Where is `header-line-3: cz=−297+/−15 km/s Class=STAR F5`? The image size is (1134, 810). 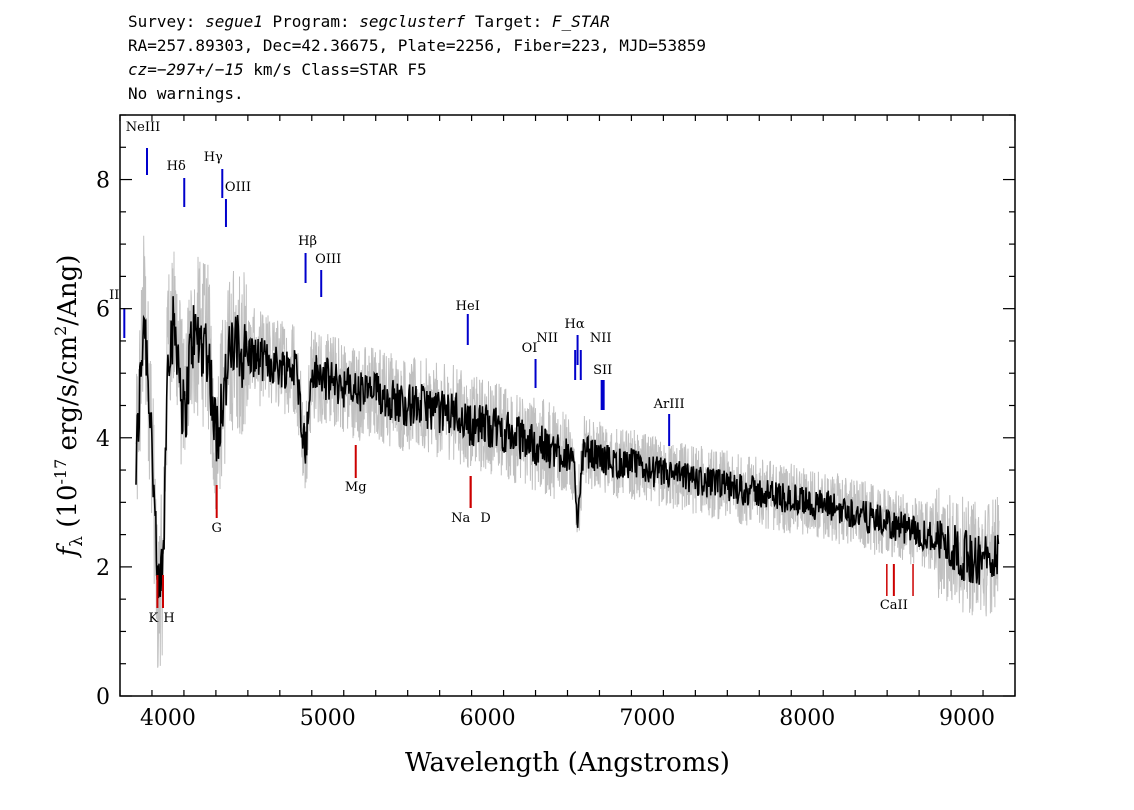 header-line-3: cz=−297+/−15 km/s Class=STAR F5 is located at coordinates (417, 70).